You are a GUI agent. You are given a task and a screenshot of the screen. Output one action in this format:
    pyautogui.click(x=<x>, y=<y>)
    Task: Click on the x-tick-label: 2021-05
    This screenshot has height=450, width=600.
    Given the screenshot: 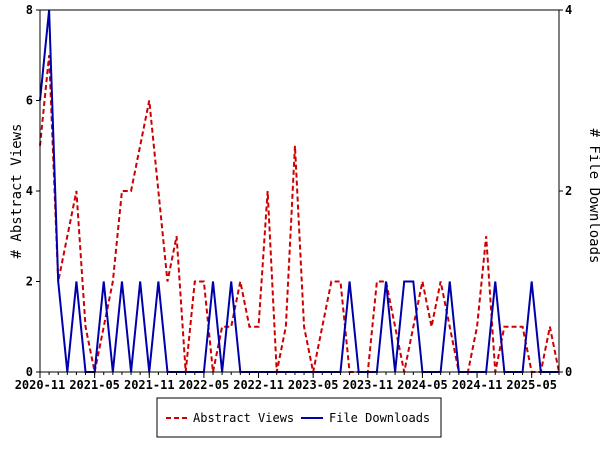 What is the action you would take?
    pyautogui.click(x=94, y=385)
    